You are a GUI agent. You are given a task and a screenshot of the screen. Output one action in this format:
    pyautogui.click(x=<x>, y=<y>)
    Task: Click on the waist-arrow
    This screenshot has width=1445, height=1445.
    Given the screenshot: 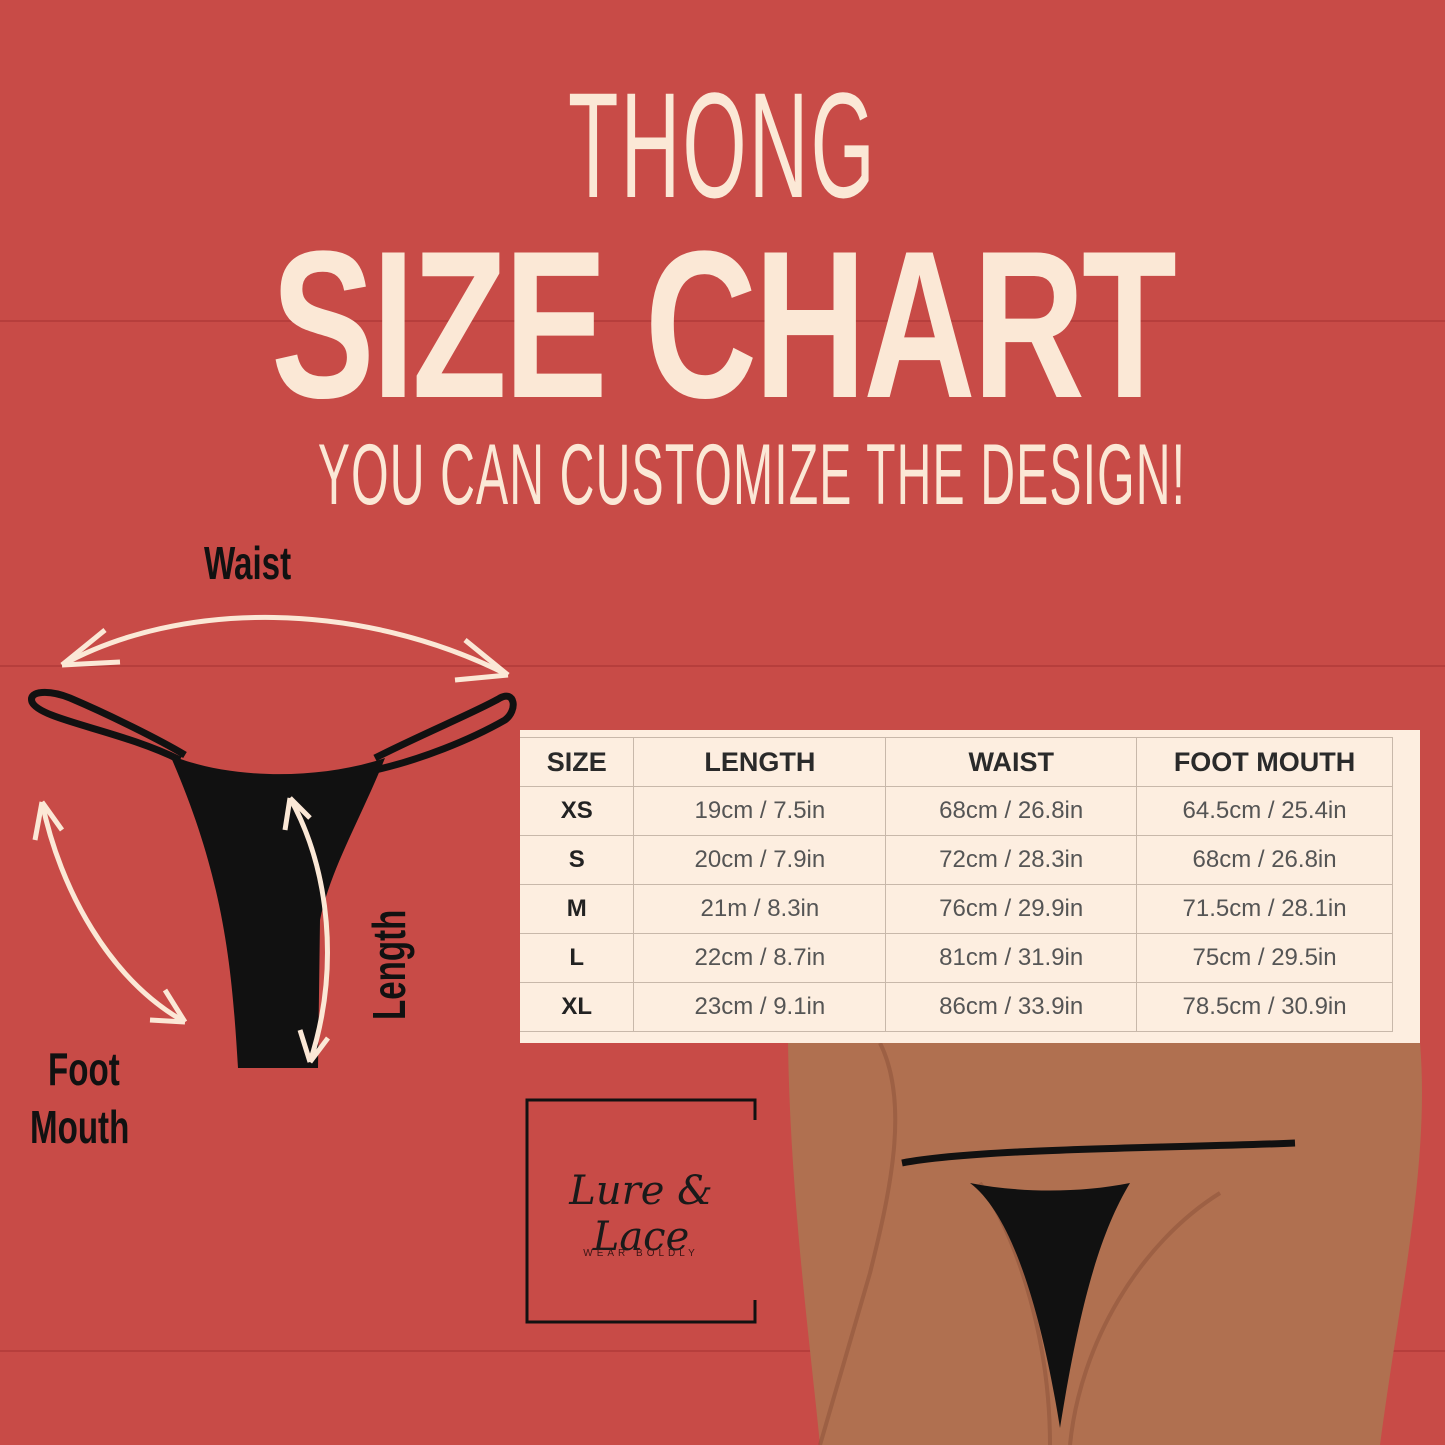 What is the action you would take?
    pyautogui.click(x=285, y=646)
    